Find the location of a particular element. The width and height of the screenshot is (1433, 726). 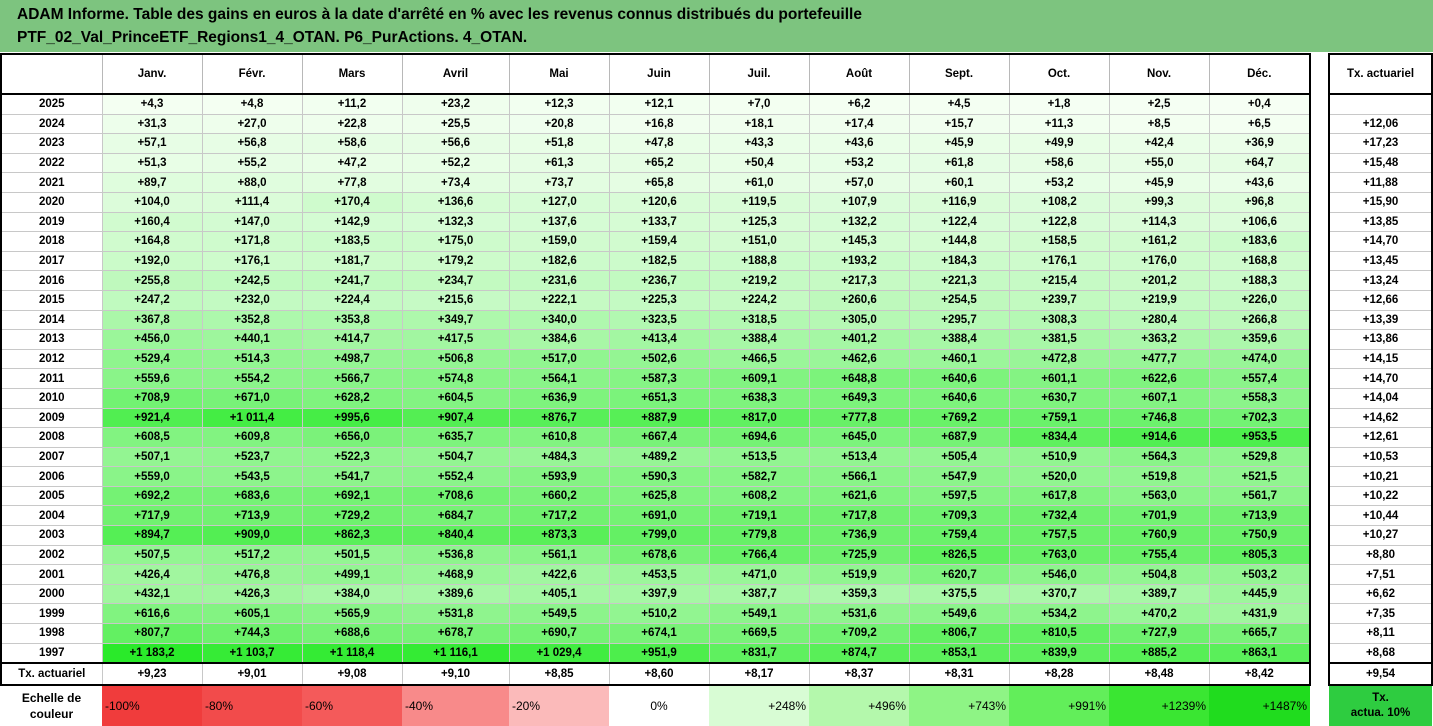

year-cell: 2017 is located at coordinates (51, 261).